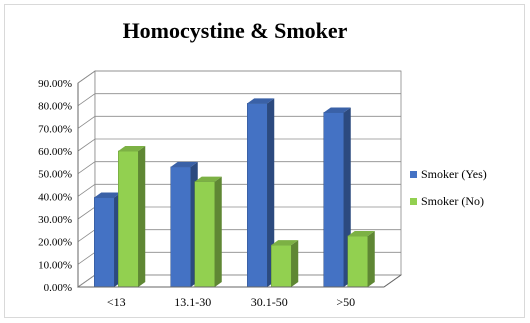 This screenshot has height=323, width=530. Describe the element at coordinates (413, 201) in the screenshot. I see `legend-swatch-no` at that location.